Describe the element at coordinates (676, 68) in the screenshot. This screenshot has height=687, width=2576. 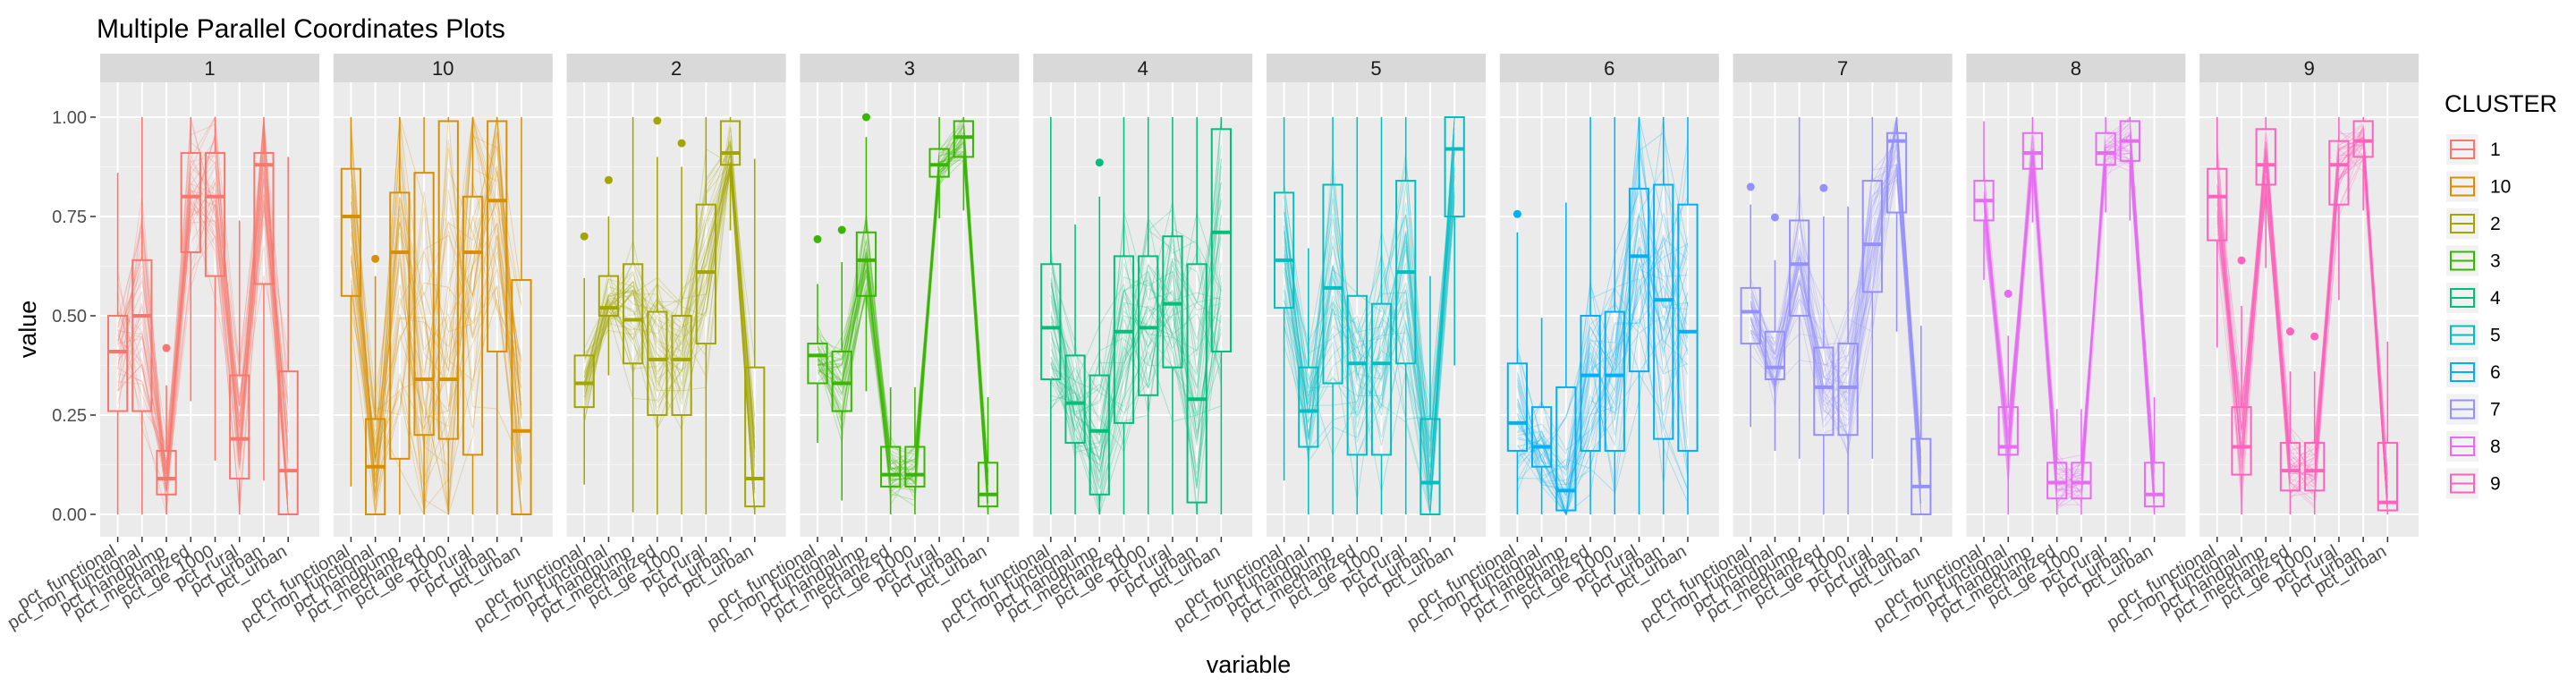
I see `facet-strip-label: 2` at that location.